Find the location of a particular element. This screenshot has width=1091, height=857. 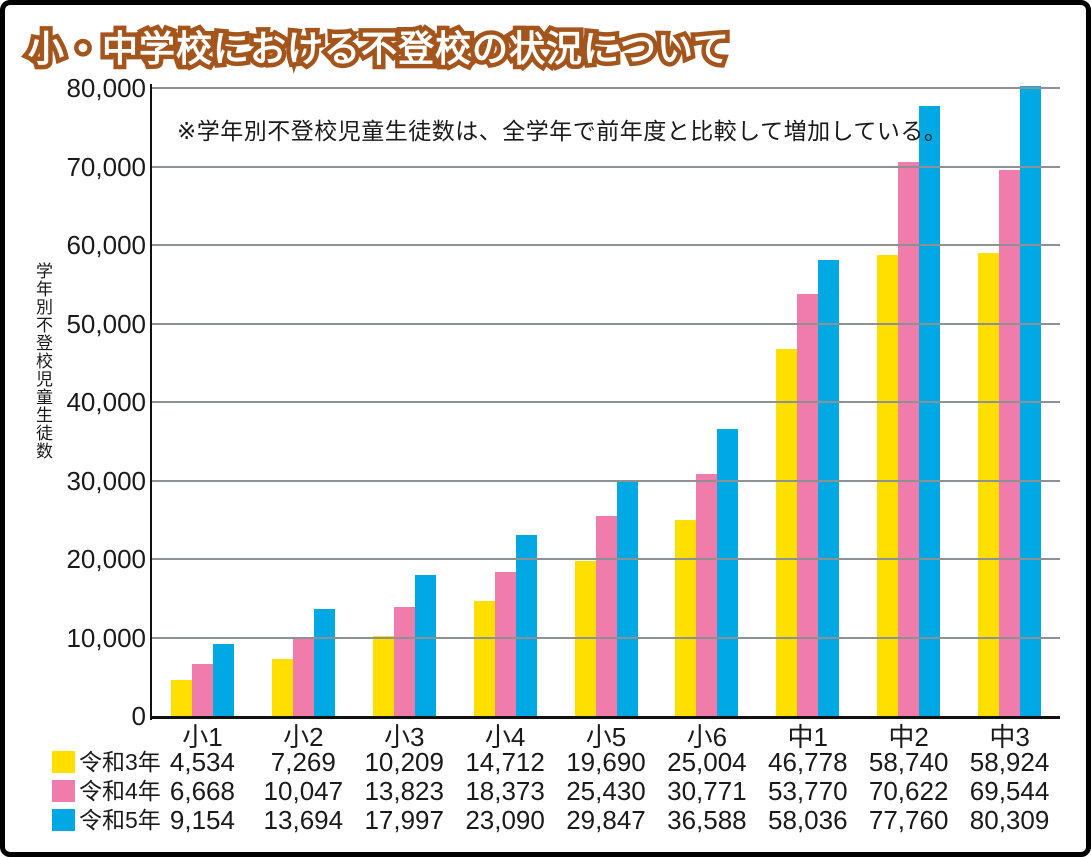

bar-令和3年-小4 is located at coordinates (484, 658).